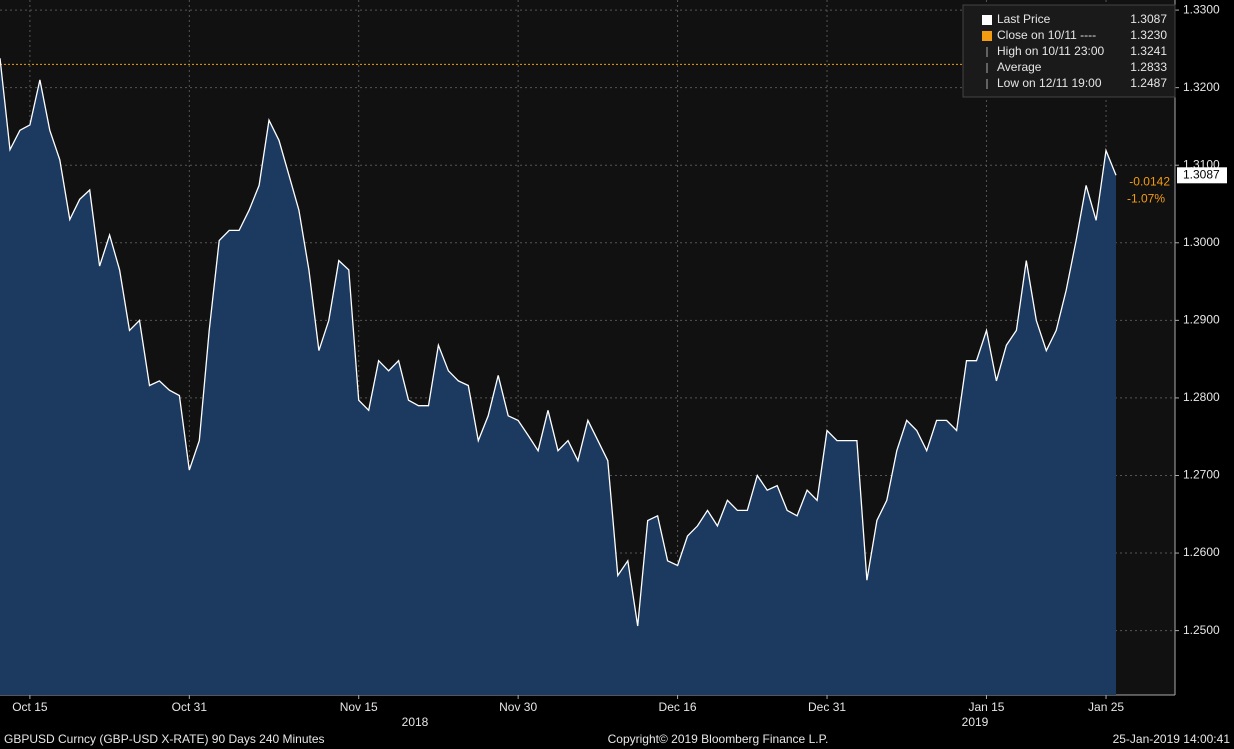  I want to click on change-pct: -1.07%, so click(1146, 198).